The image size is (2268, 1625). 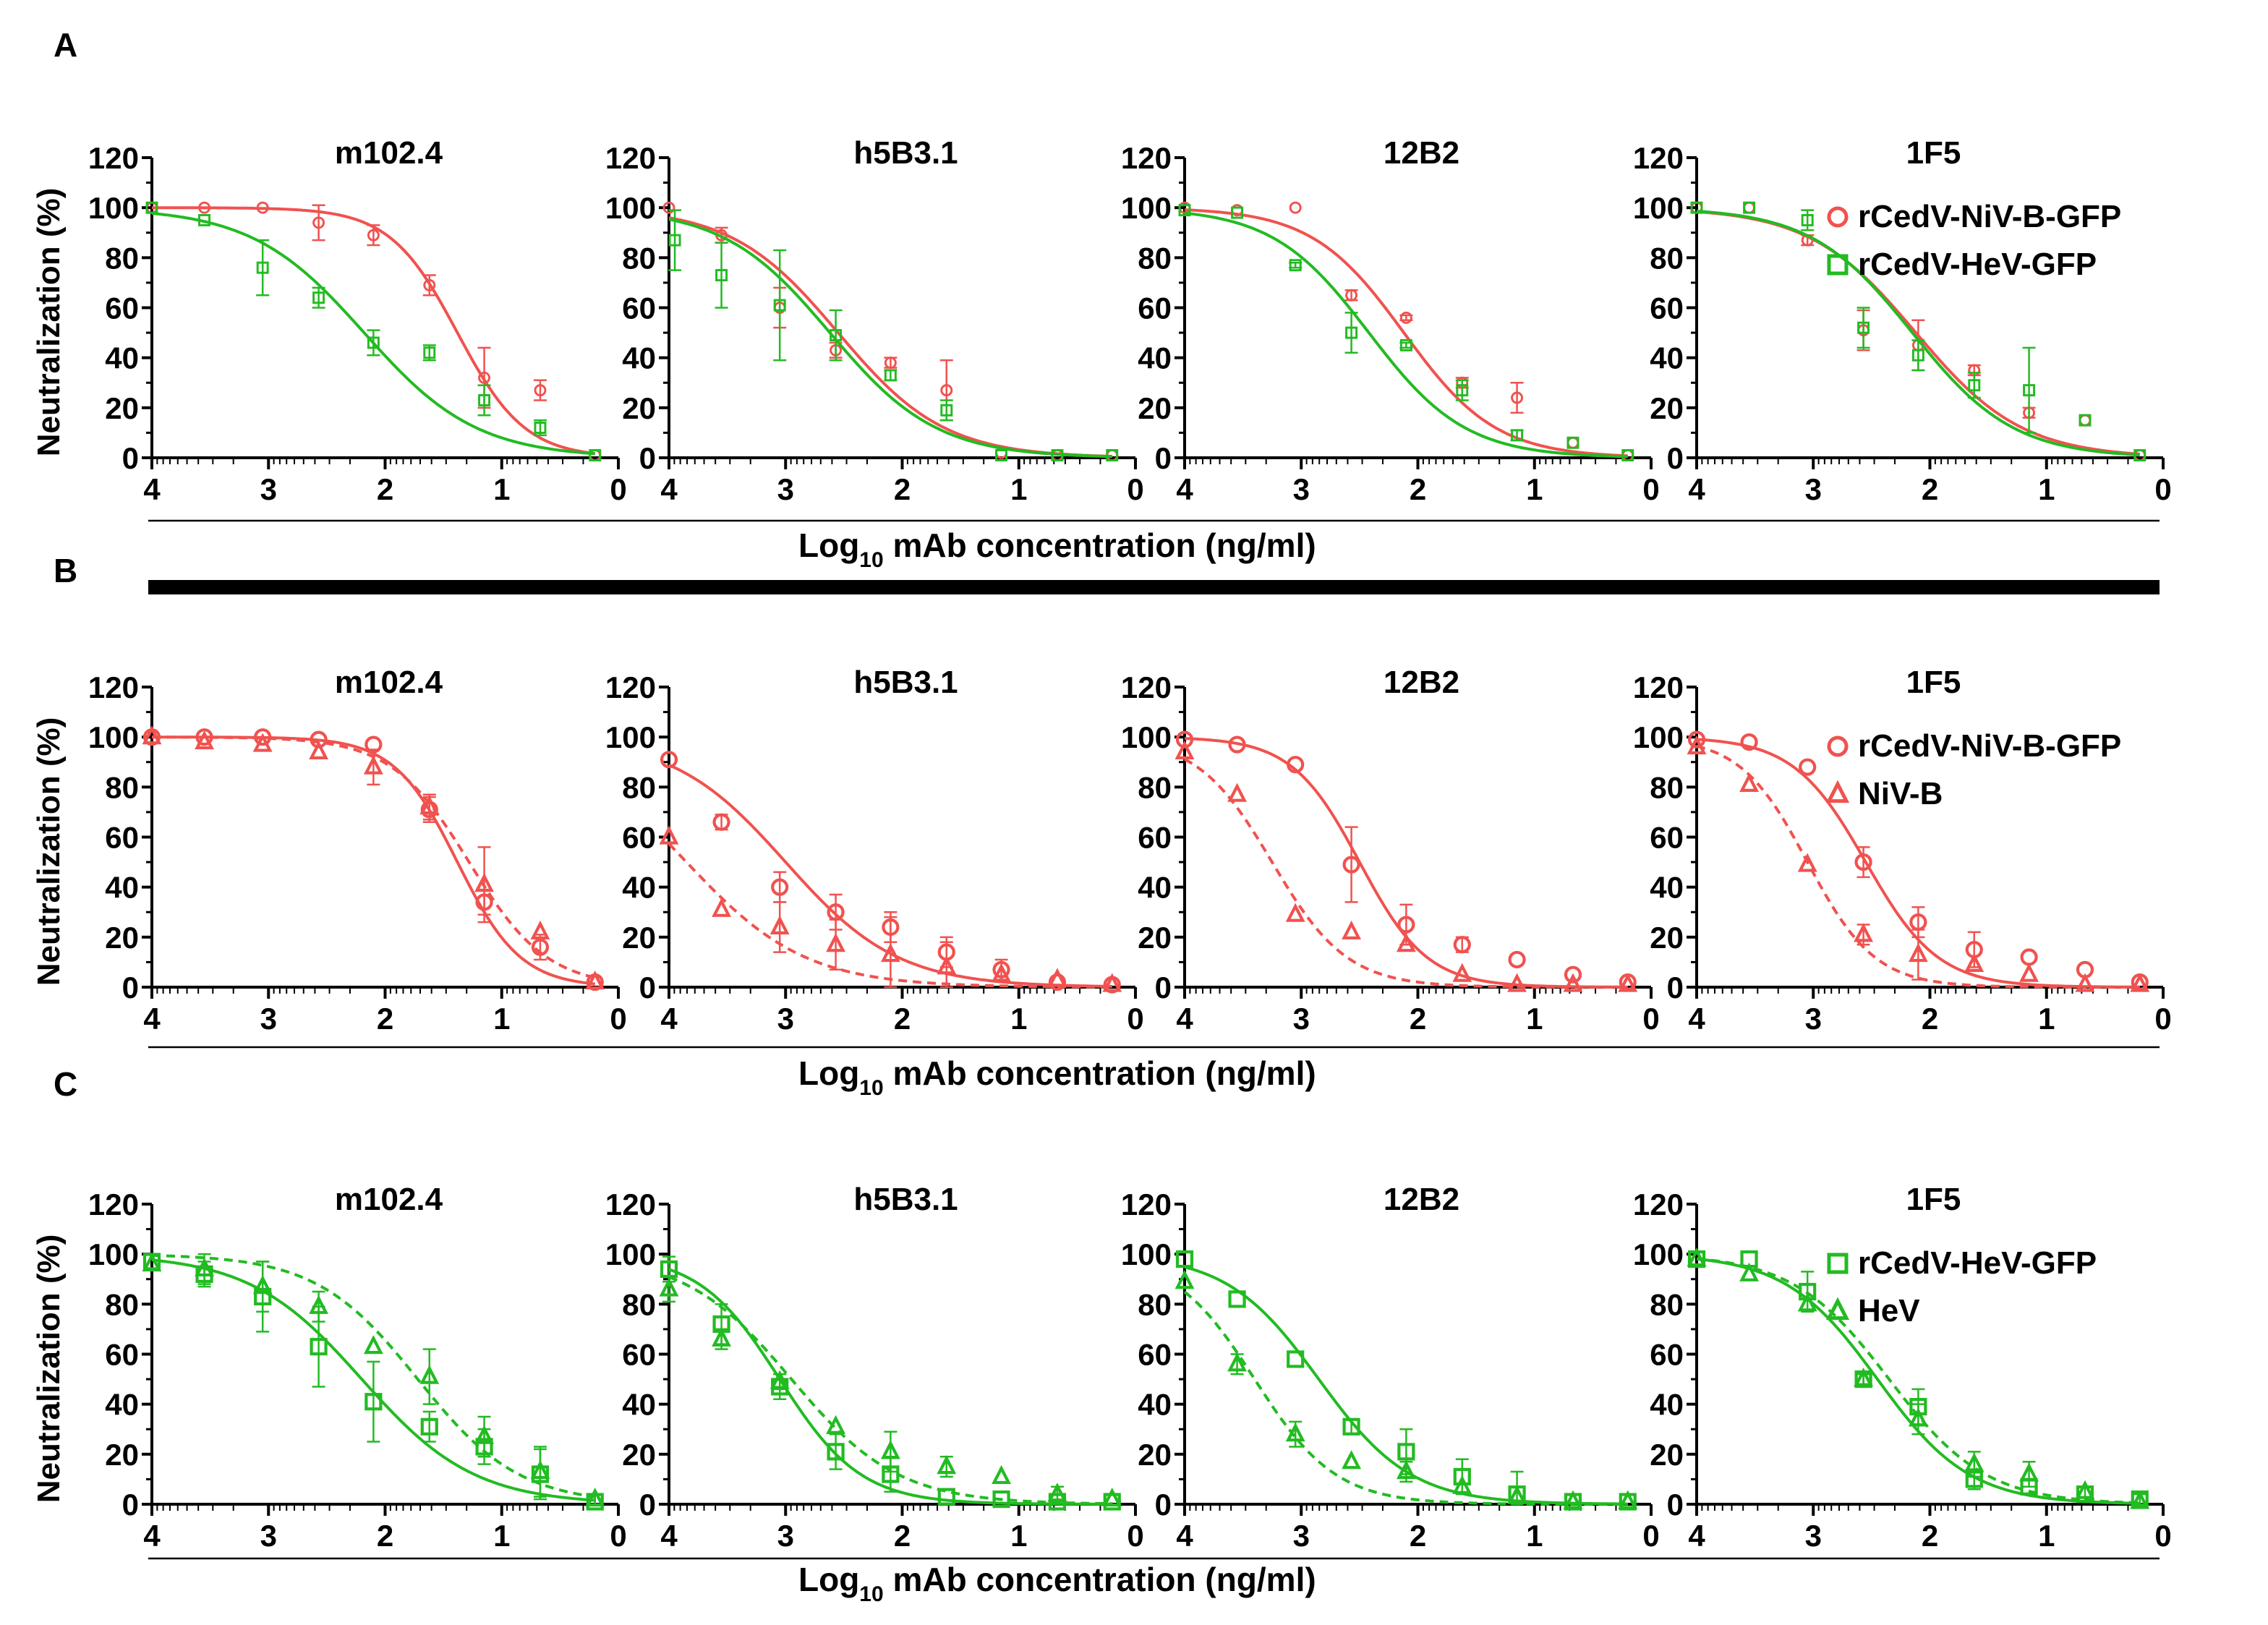 What do you see at coordinates (905, 682) in the screenshot?
I see `subplot-title: h5B3.1` at bounding box center [905, 682].